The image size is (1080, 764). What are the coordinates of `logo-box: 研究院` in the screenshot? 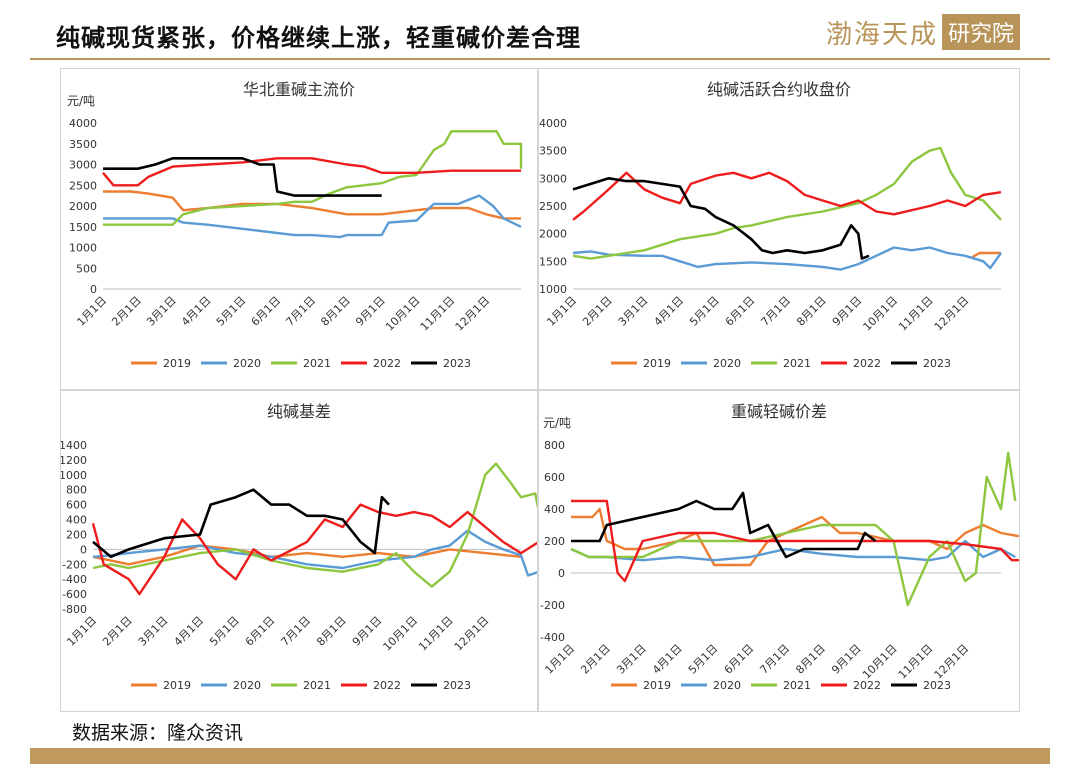 It's located at (981, 32).